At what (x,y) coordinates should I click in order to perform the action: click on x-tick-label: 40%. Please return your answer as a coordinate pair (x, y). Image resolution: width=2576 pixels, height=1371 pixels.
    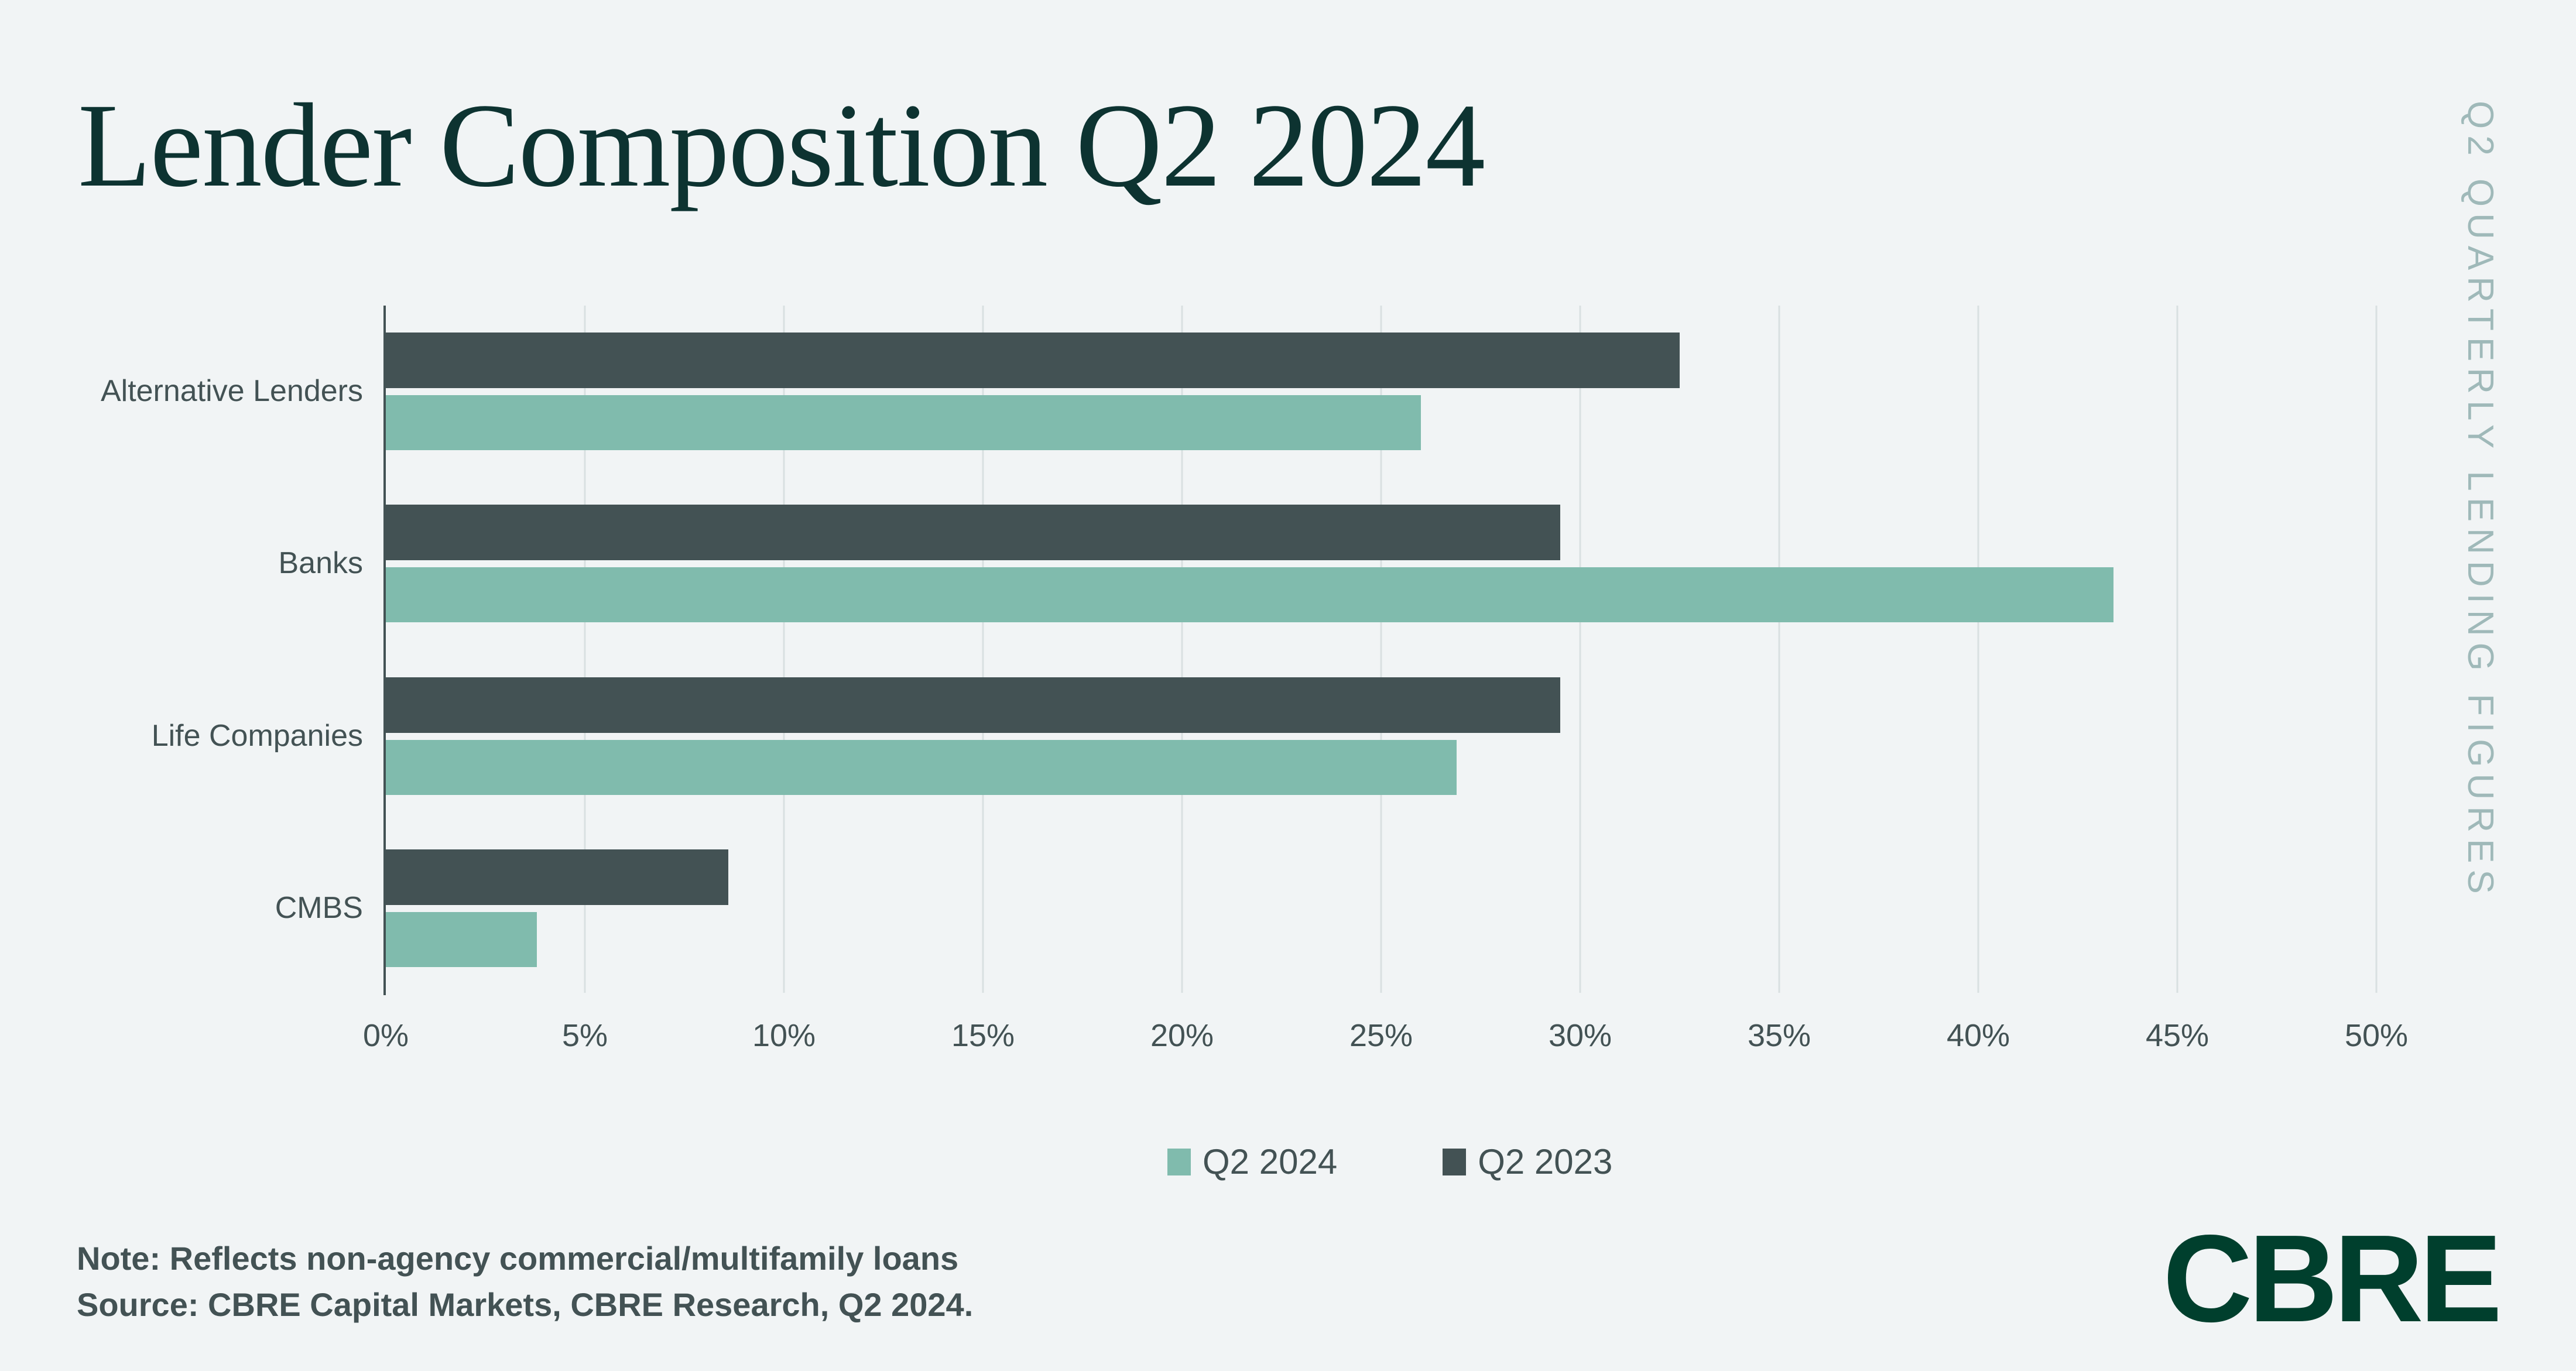
    Looking at the image, I should click on (1978, 1035).